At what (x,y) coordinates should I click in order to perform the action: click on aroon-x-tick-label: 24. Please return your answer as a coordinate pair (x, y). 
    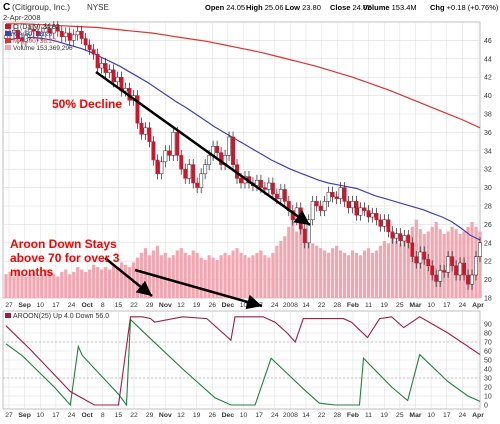
    Looking at the image, I should click on (275, 415).